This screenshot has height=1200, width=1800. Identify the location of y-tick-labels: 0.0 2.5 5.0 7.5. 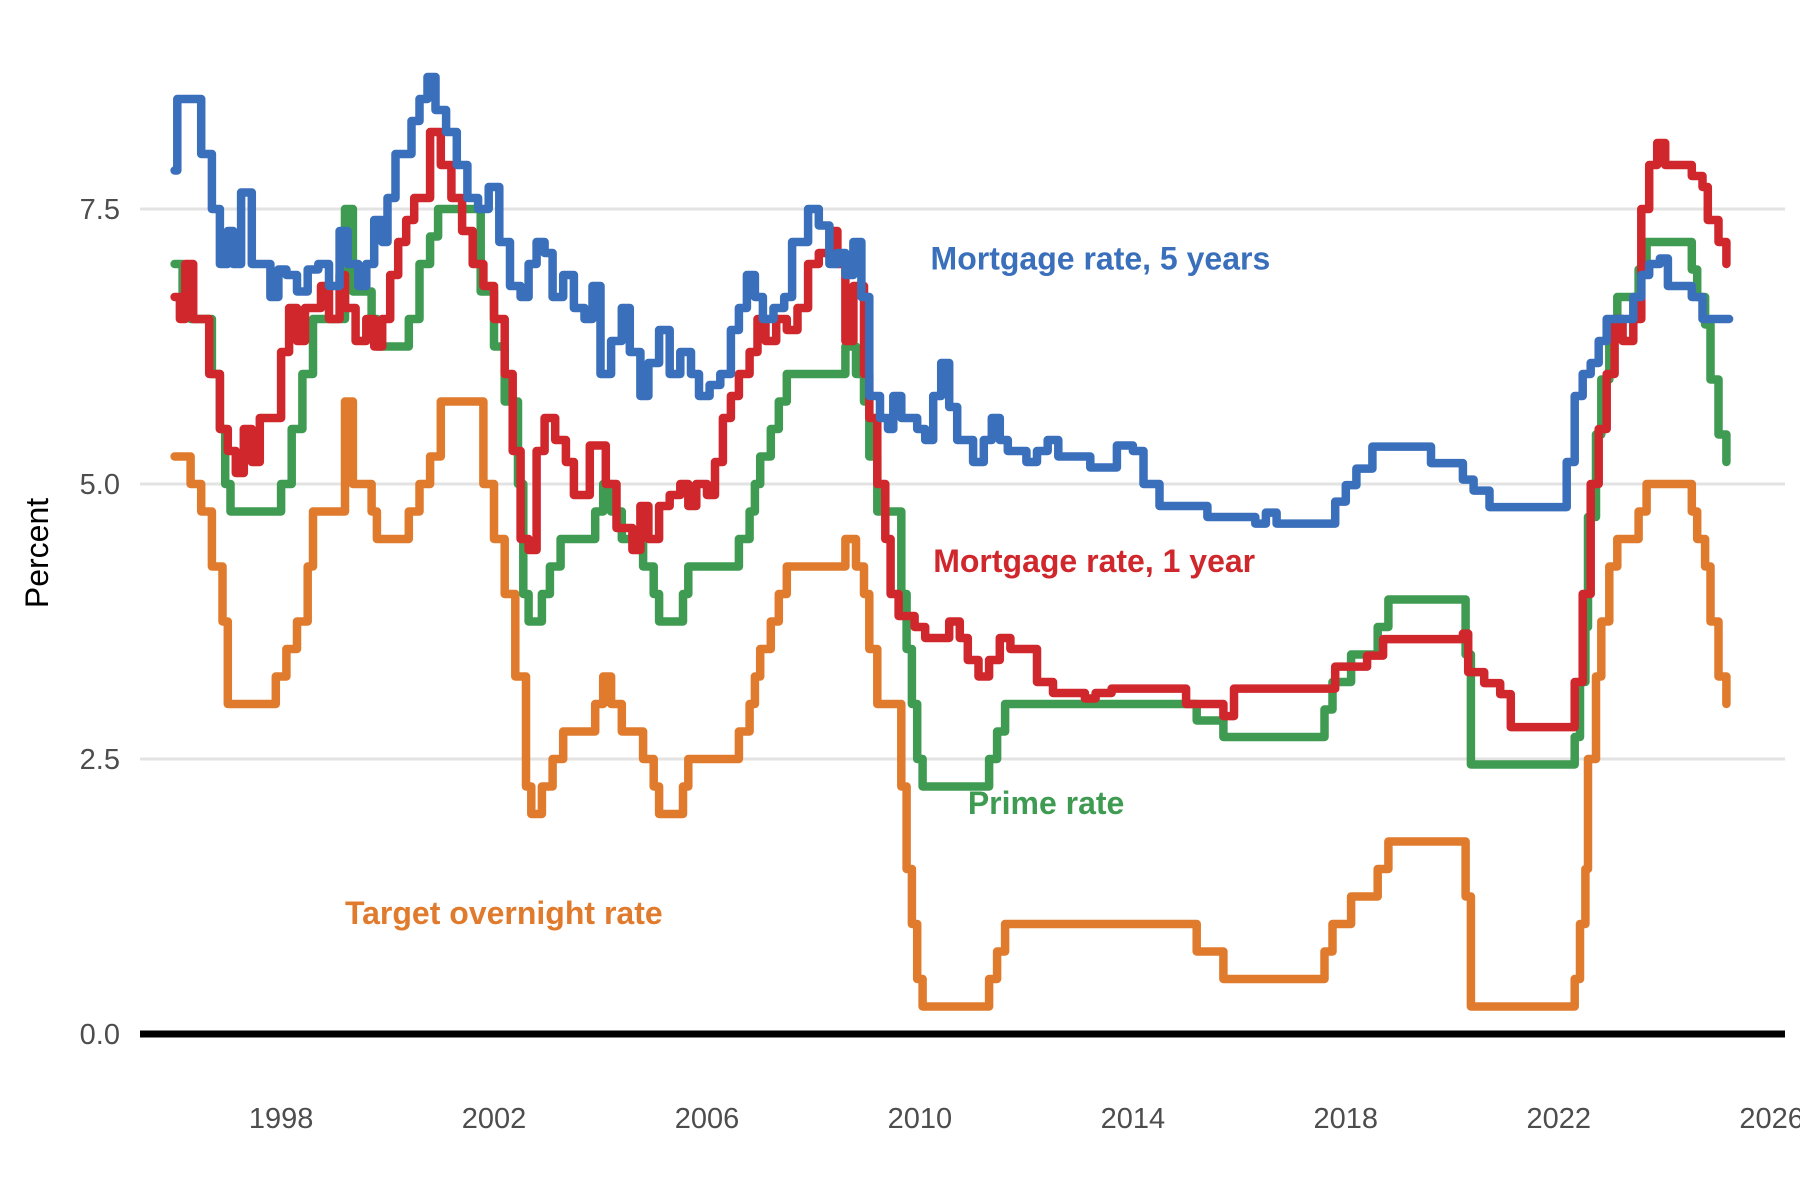
(100, 622).